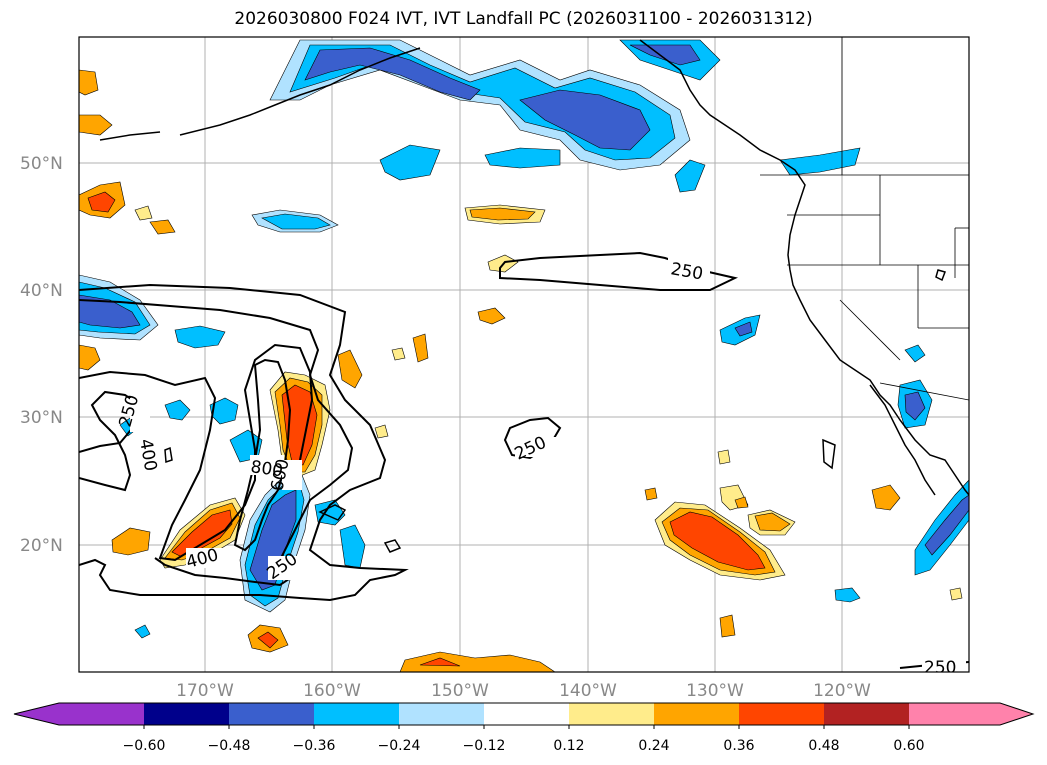 Image resolution: width=1047 pixels, height=765 pixels. What do you see at coordinates (41, 355) in the screenshot?
I see `latitude-labels: 50°N 40°N 30°N 20°N` at bounding box center [41, 355].